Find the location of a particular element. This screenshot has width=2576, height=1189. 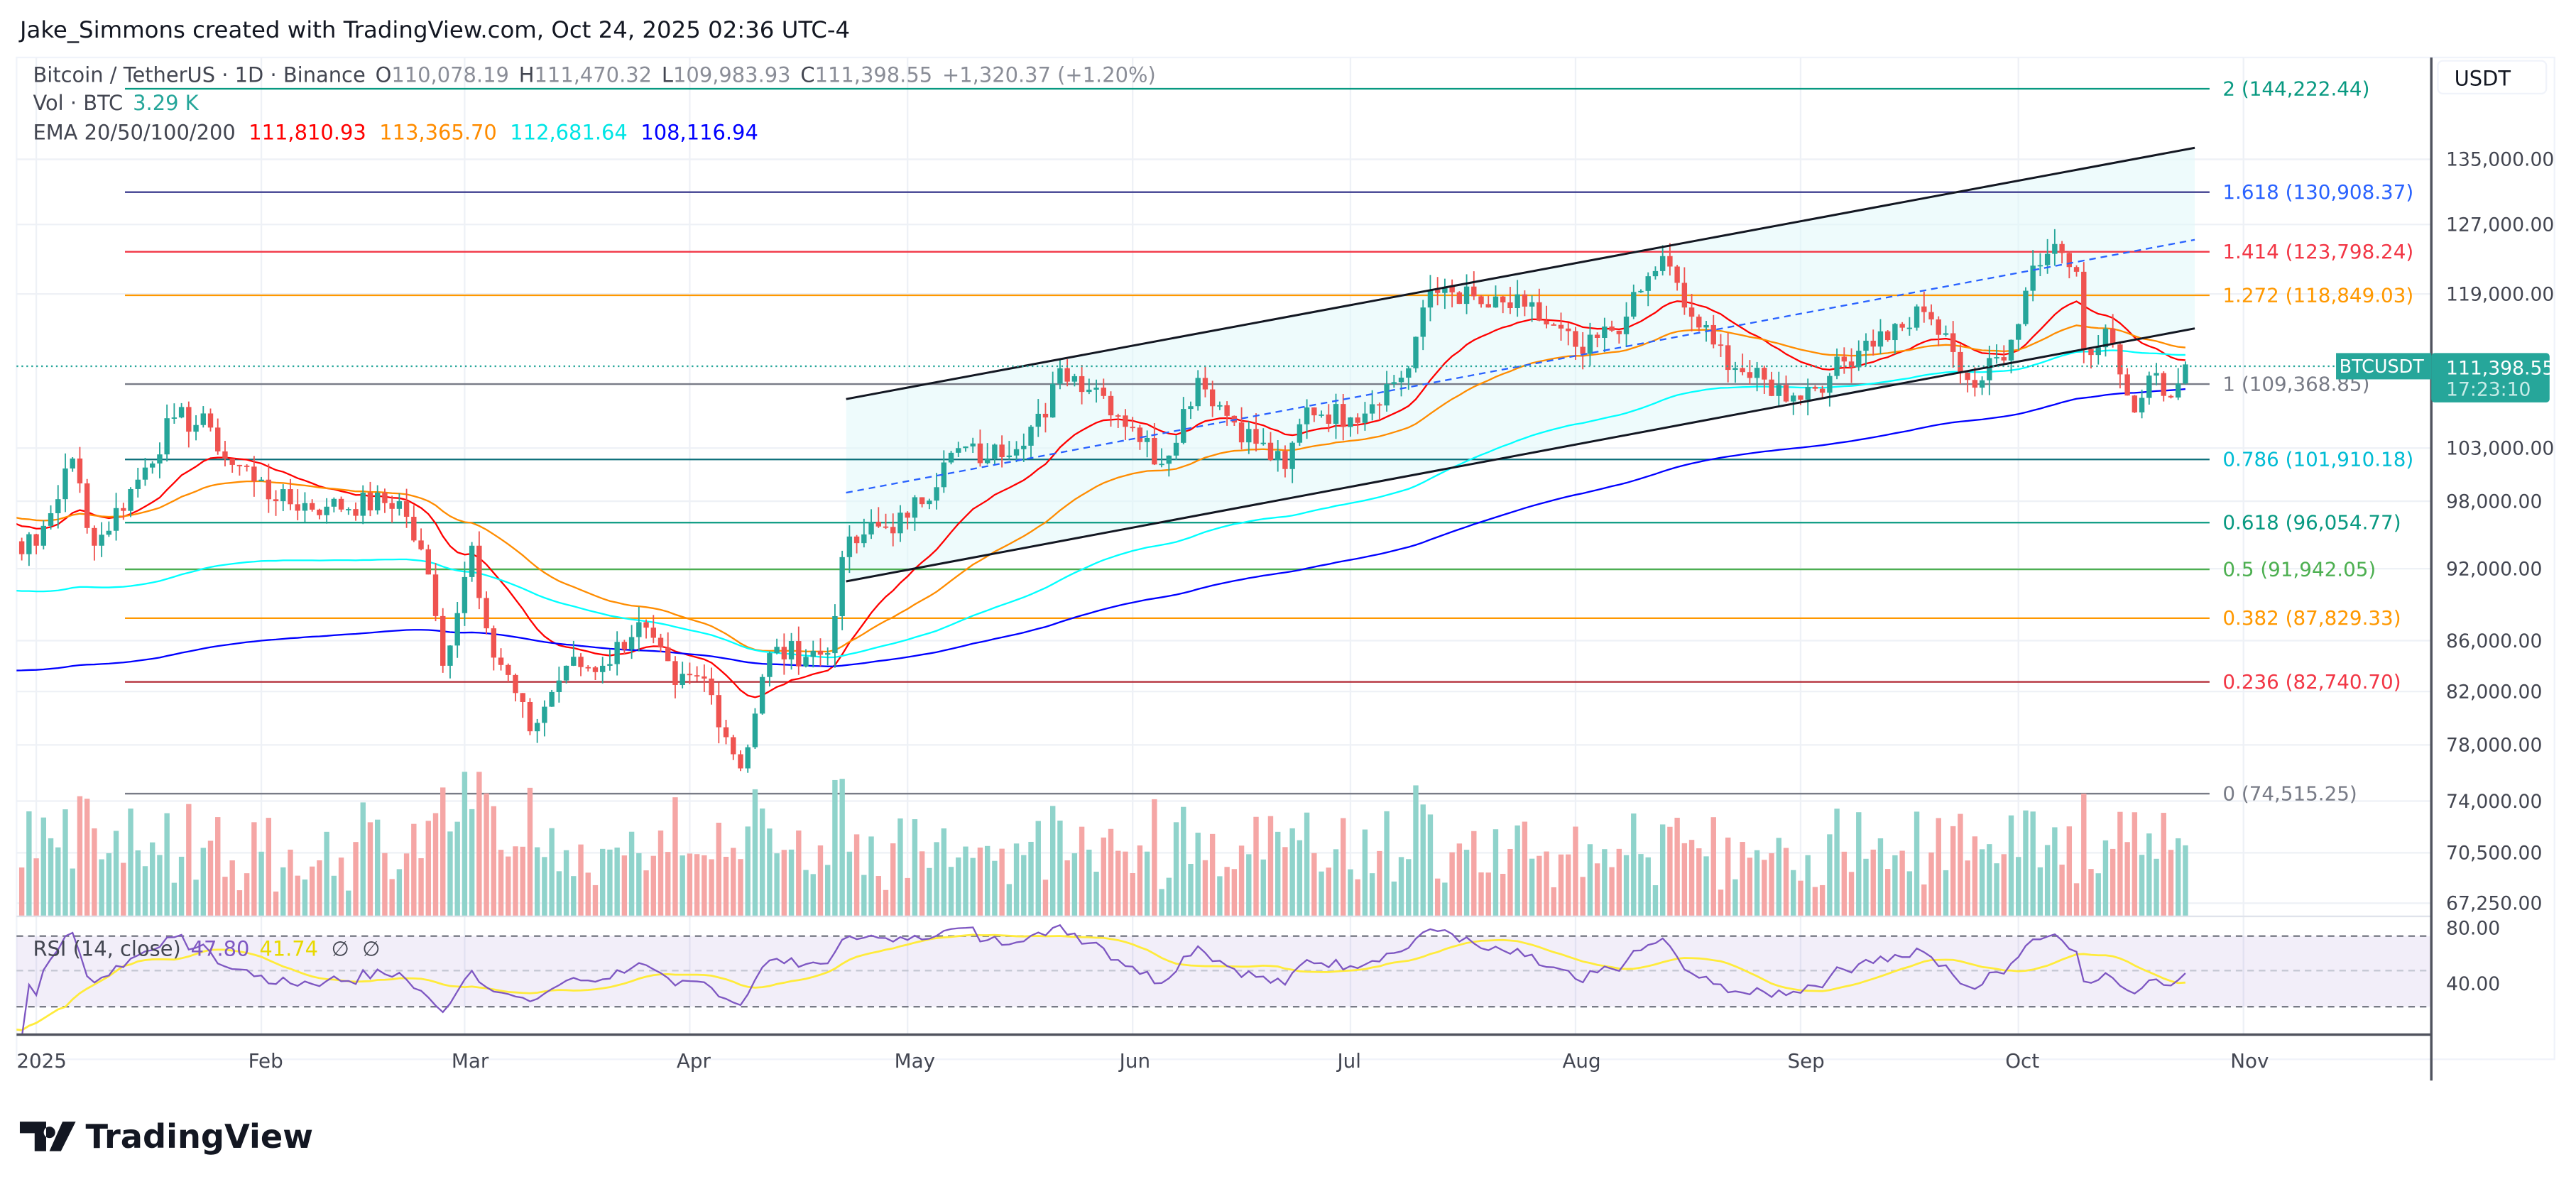

tradingview-logo: TradingView is located at coordinates (166, 1137).